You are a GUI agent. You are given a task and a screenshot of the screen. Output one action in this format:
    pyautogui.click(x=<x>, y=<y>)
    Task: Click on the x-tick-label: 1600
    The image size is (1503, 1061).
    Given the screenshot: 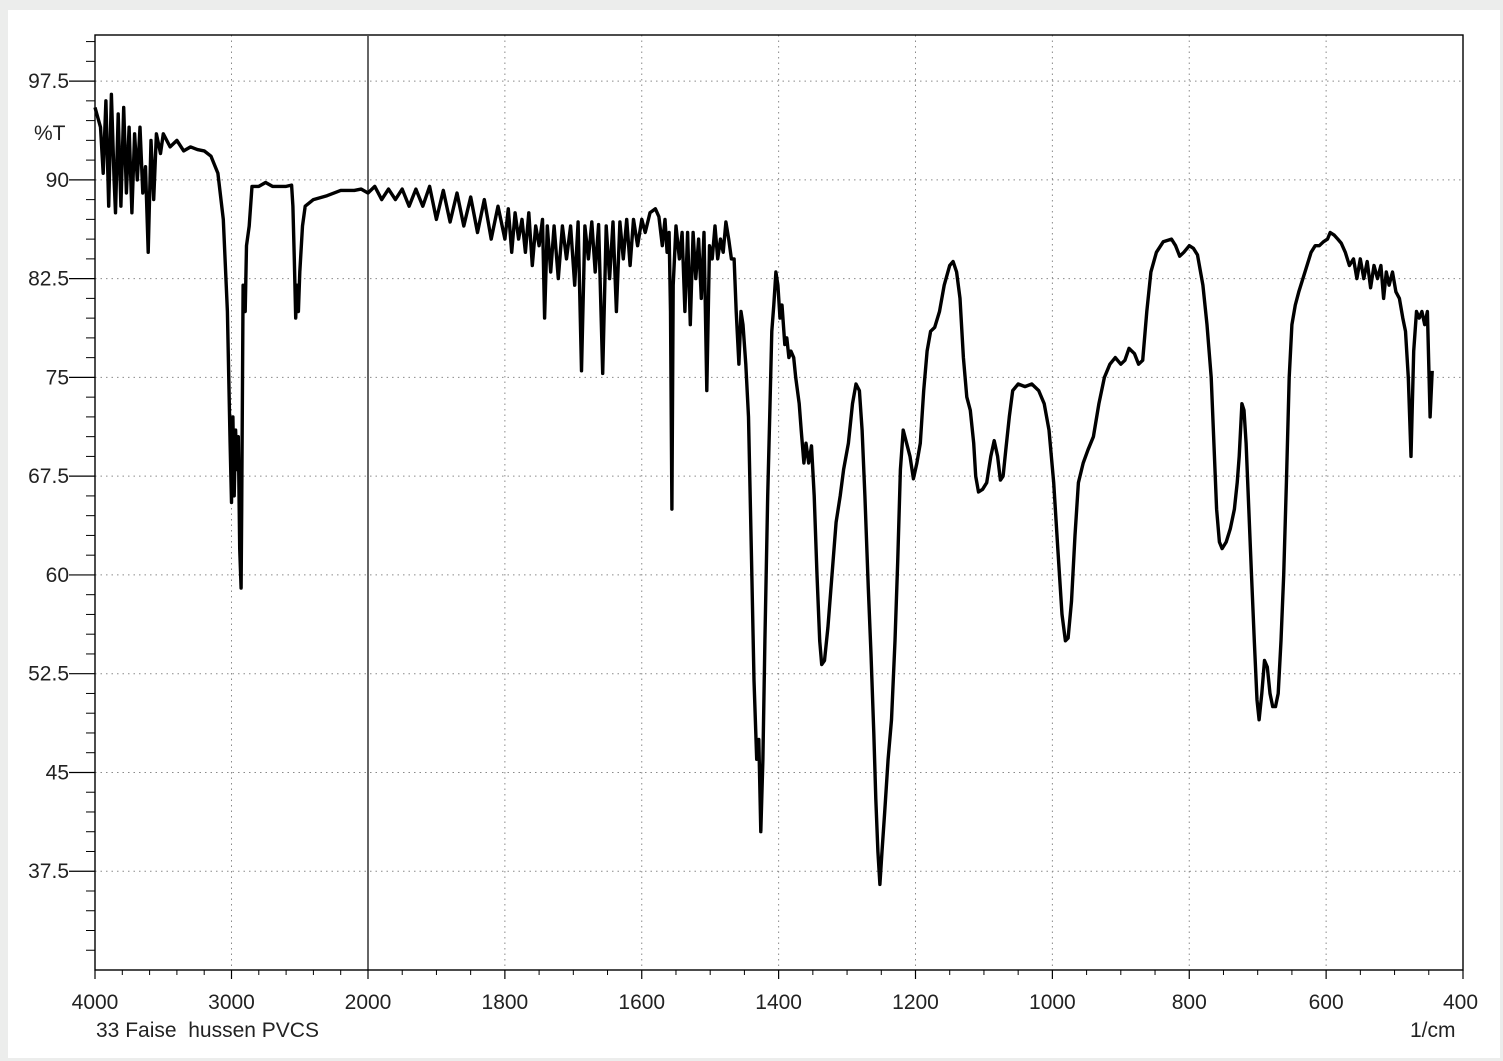 What is the action you would take?
    pyautogui.click(x=641, y=1002)
    